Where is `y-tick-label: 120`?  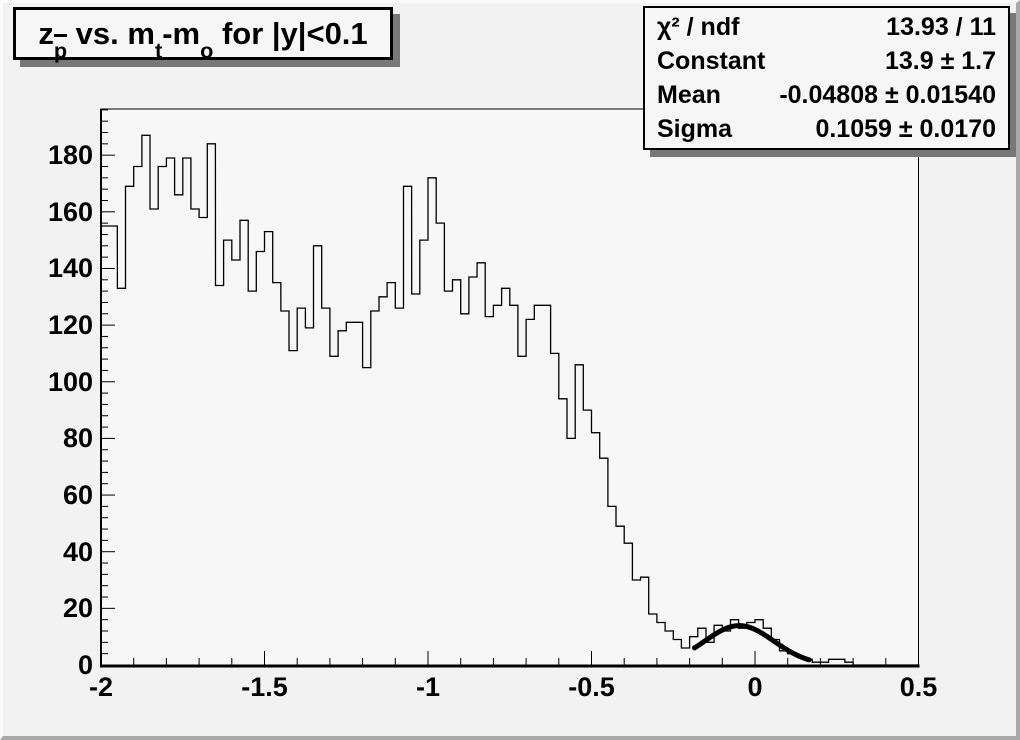
y-tick-label: 120 is located at coordinates (70, 325).